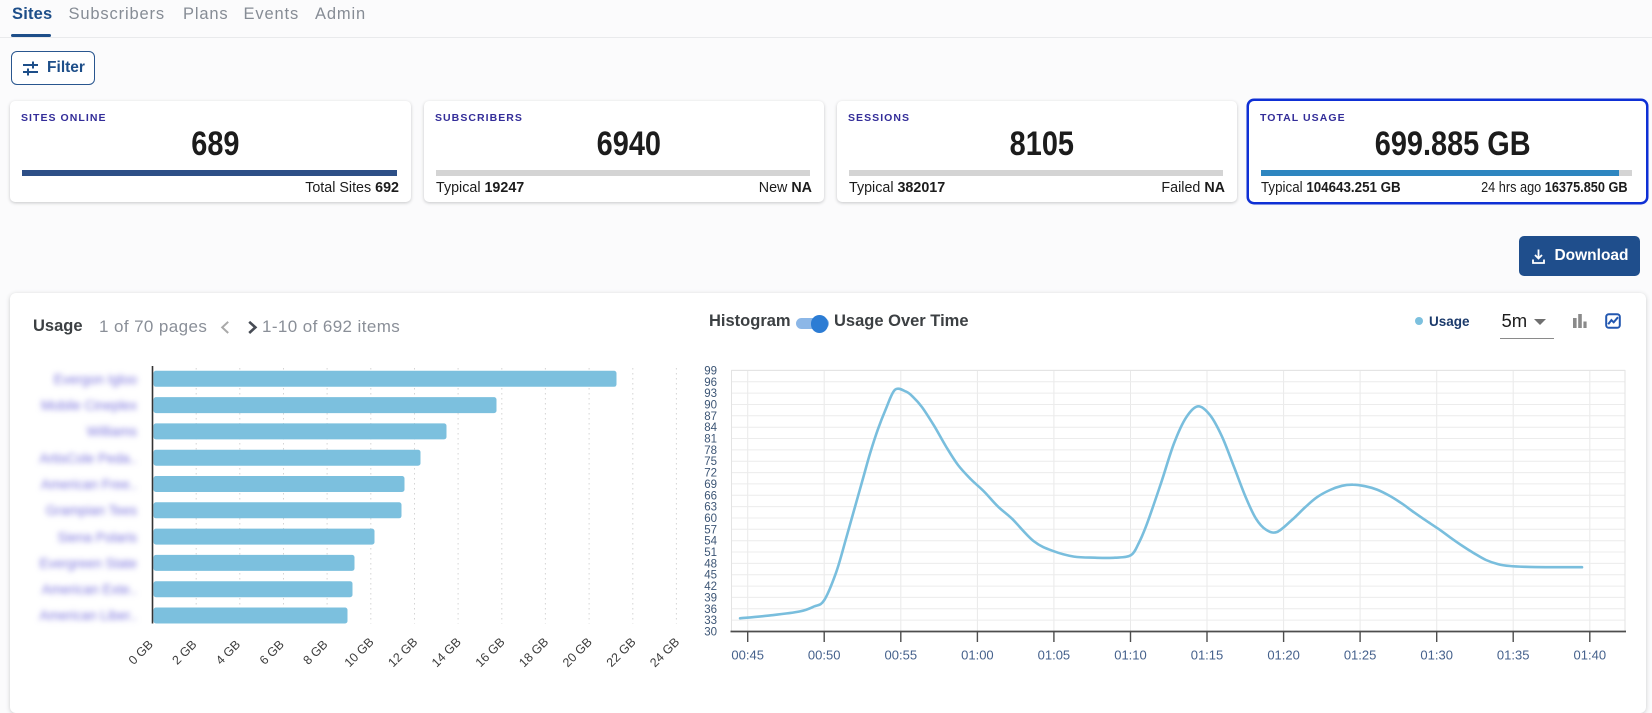  What do you see at coordinates (1283, 655) in the screenshot?
I see `svg-text: 01:20` at bounding box center [1283, 655].